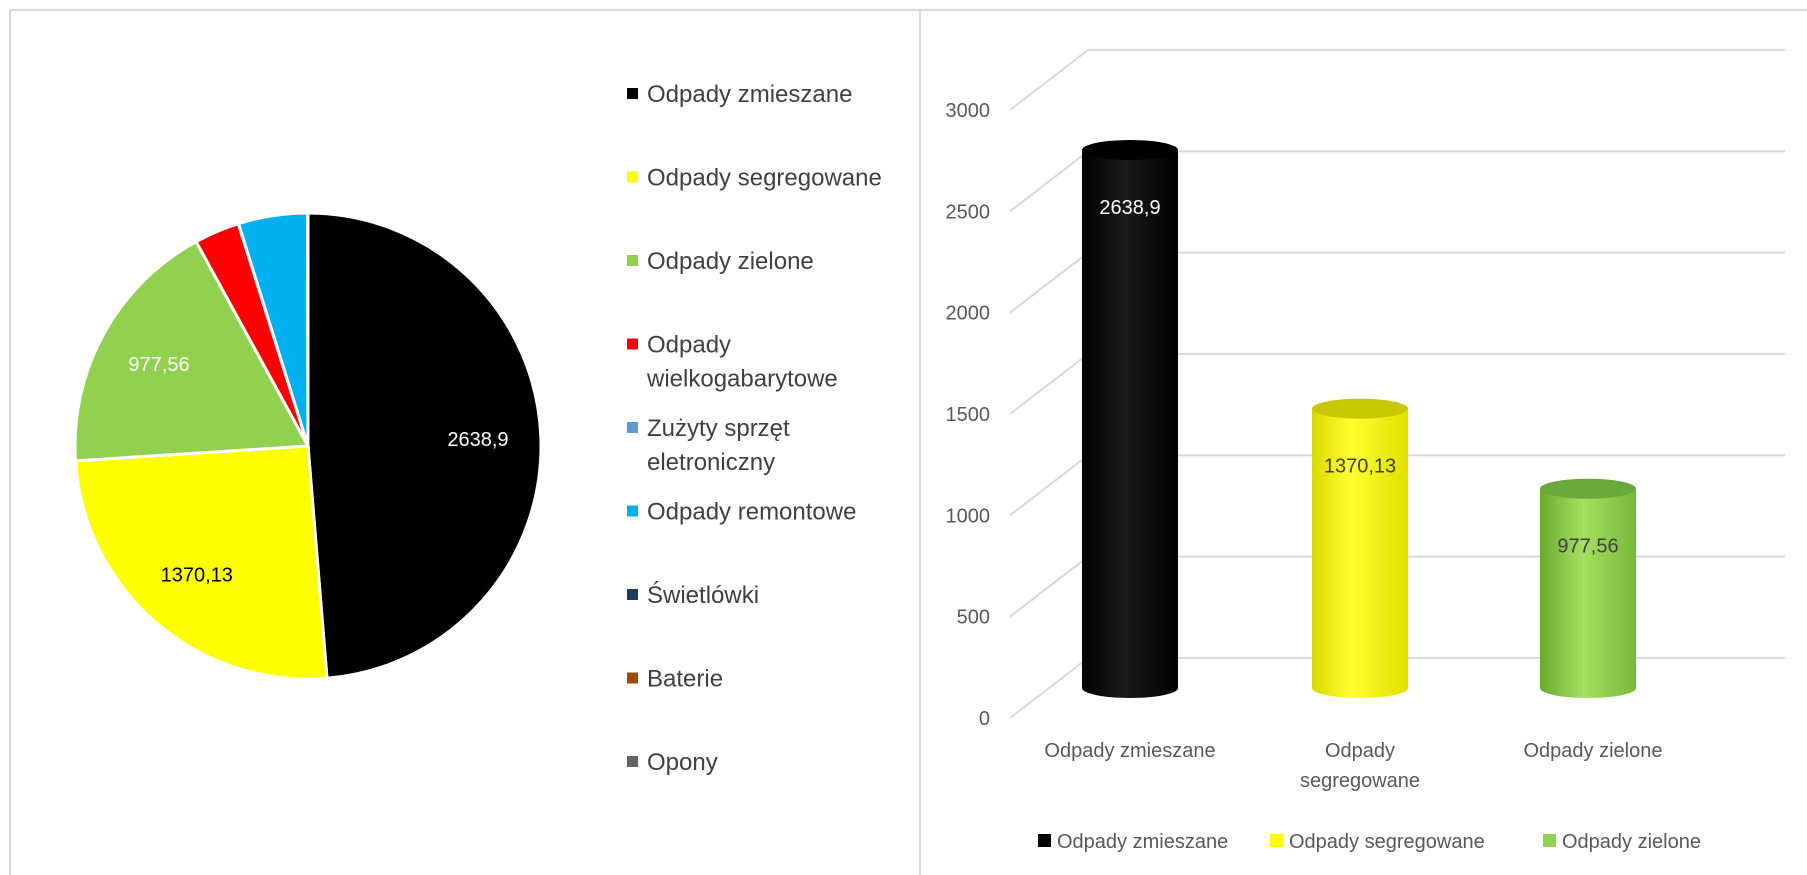 Image resolution: width=1807 pixels, height=875 pixels. What do you see at coordinates (1142, 842) in the screenshot?
I see `bar-legend-label-odpady-zmieszane: Odpady zmieszane` at bounding box center [1142, 842].